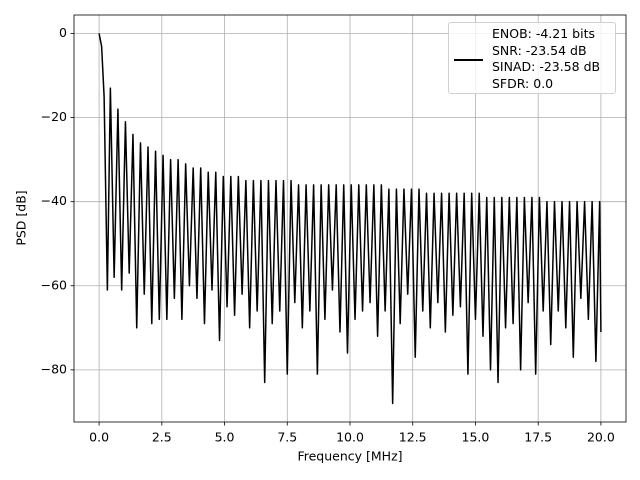 The height and width of the screenshot is (480, 640). What do you see at coordinates (54, 368) in the screenshot?
I see `y-tick-label: −80` at bounding box center [54, 368].